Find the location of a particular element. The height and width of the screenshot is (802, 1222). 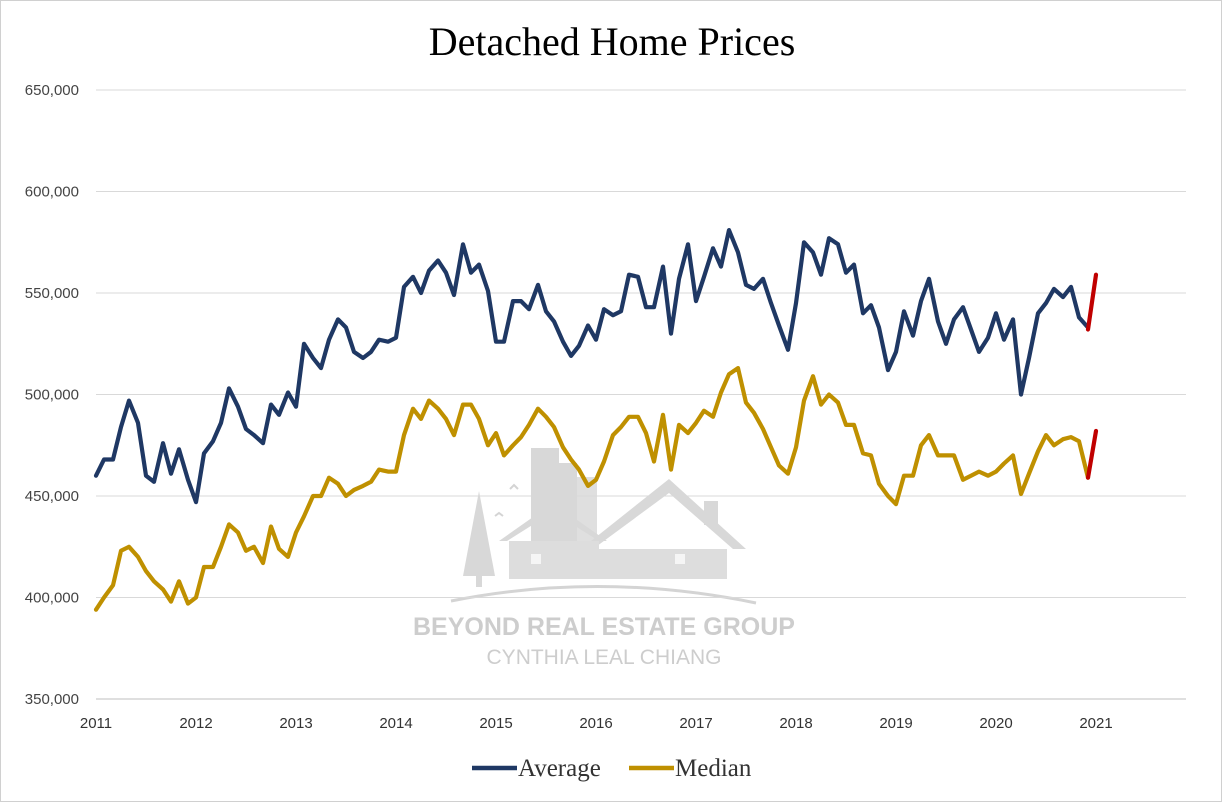

y-tick-label: 400,000 is located at coordinates (52, 598).